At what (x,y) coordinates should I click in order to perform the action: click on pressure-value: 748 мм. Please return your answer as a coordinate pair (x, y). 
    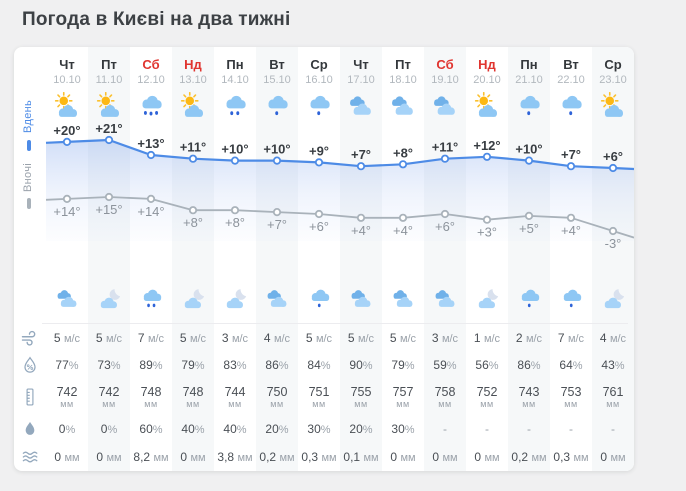
    Looking at the image, I should click on (151, 396).